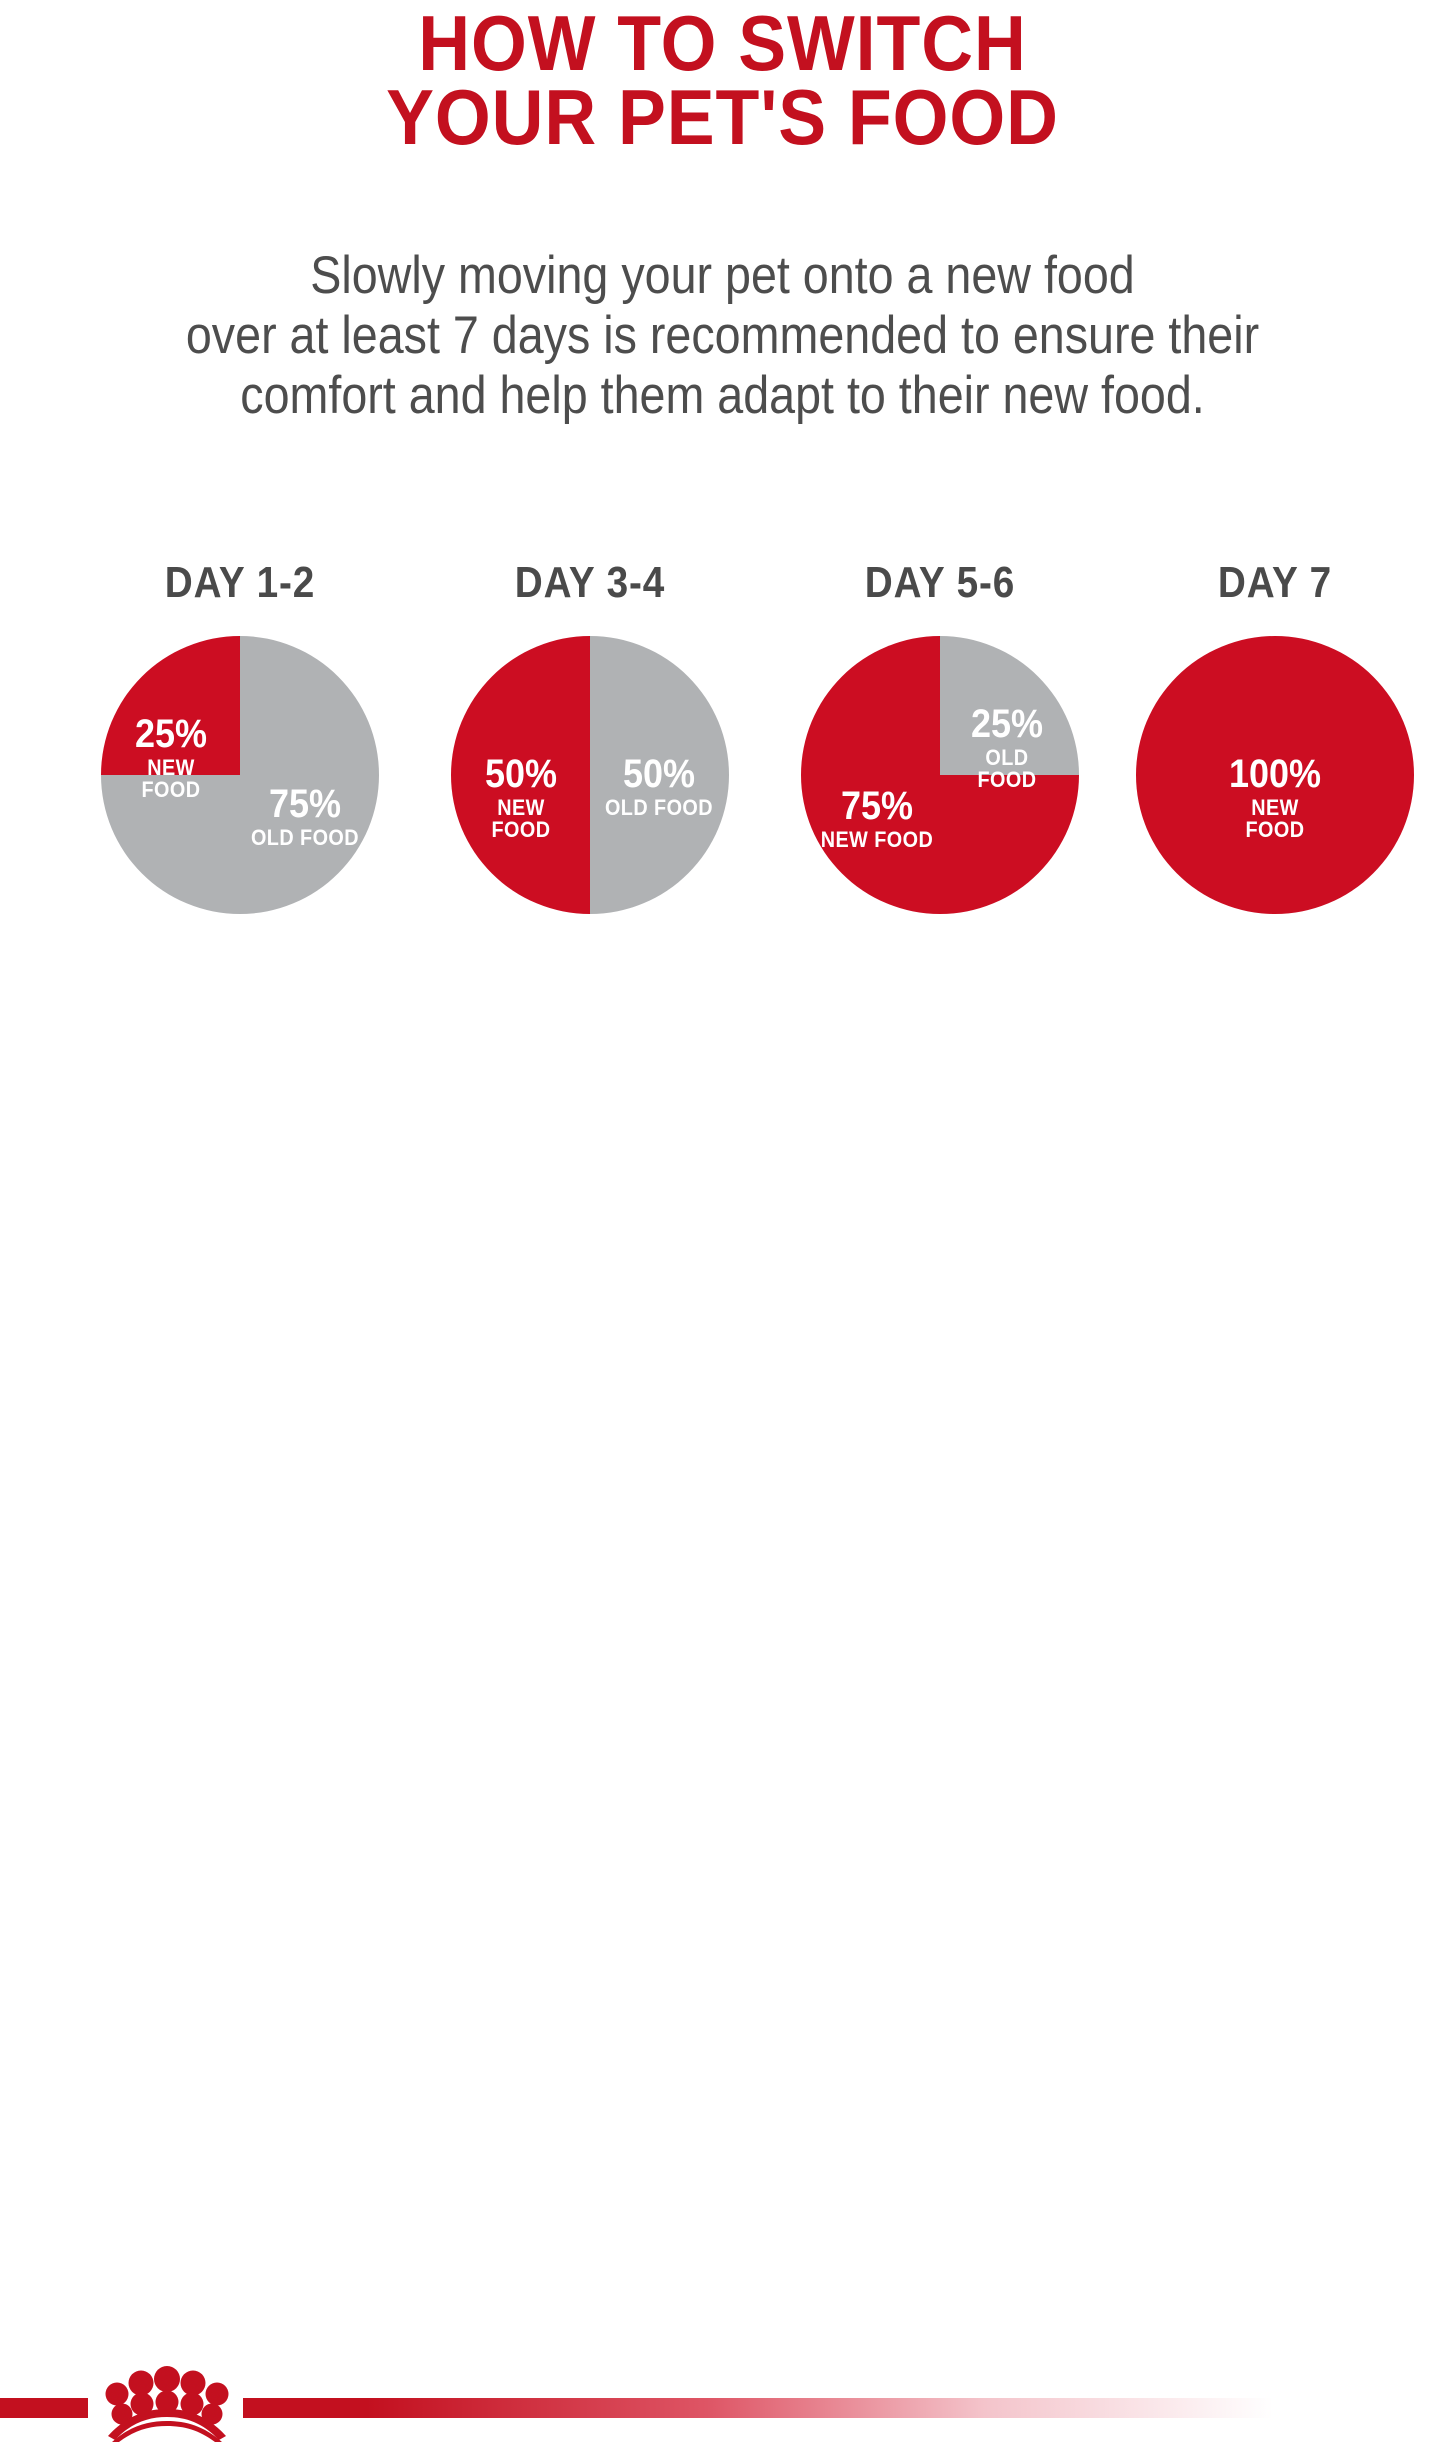  What do you see at coordinates (44, 2408) in the screenshot?
I see `footer-bar-left` at bounding box center [44, 2408].